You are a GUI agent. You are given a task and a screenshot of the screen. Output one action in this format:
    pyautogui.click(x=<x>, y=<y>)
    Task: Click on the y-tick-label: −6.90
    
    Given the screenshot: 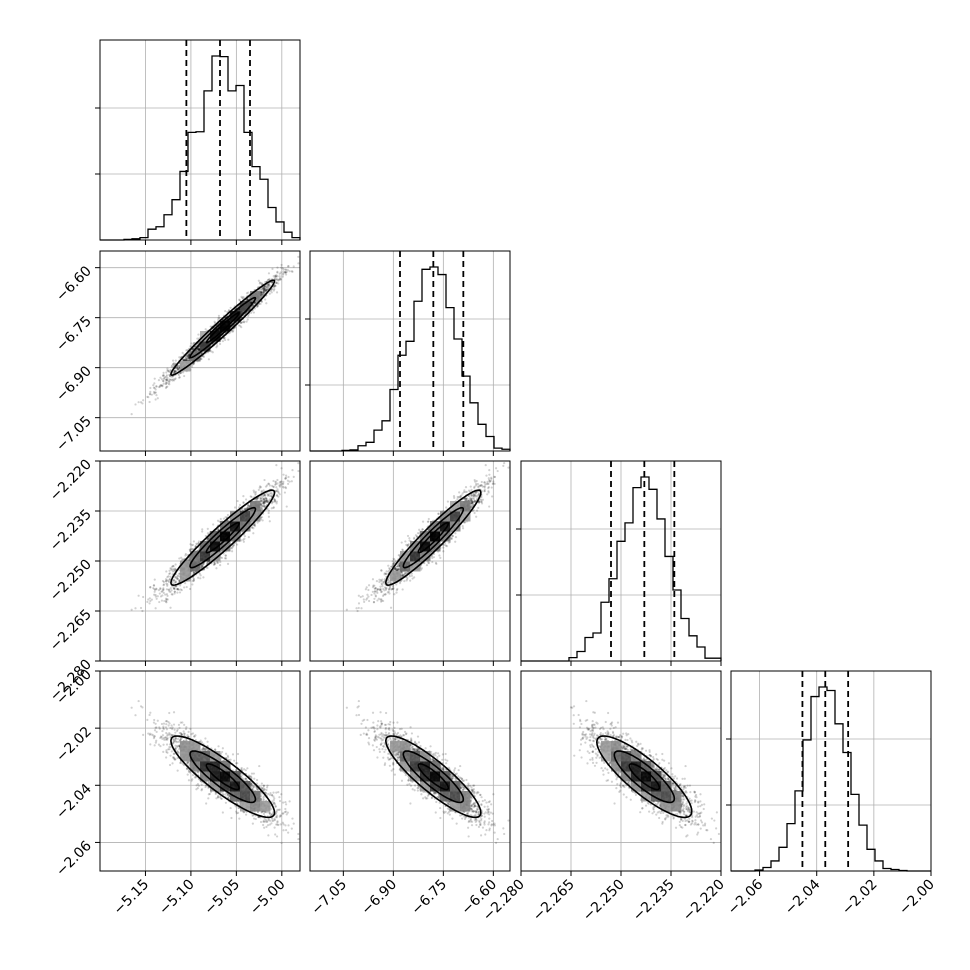 What is the action you would take?
    pyautogui.click(x=74, y=384)
    